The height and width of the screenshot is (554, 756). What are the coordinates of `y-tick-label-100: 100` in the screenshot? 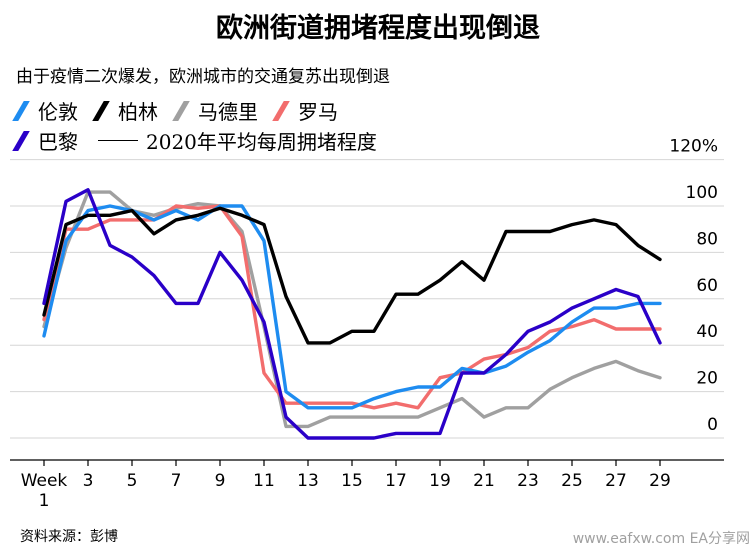 It's located at (702, 193).